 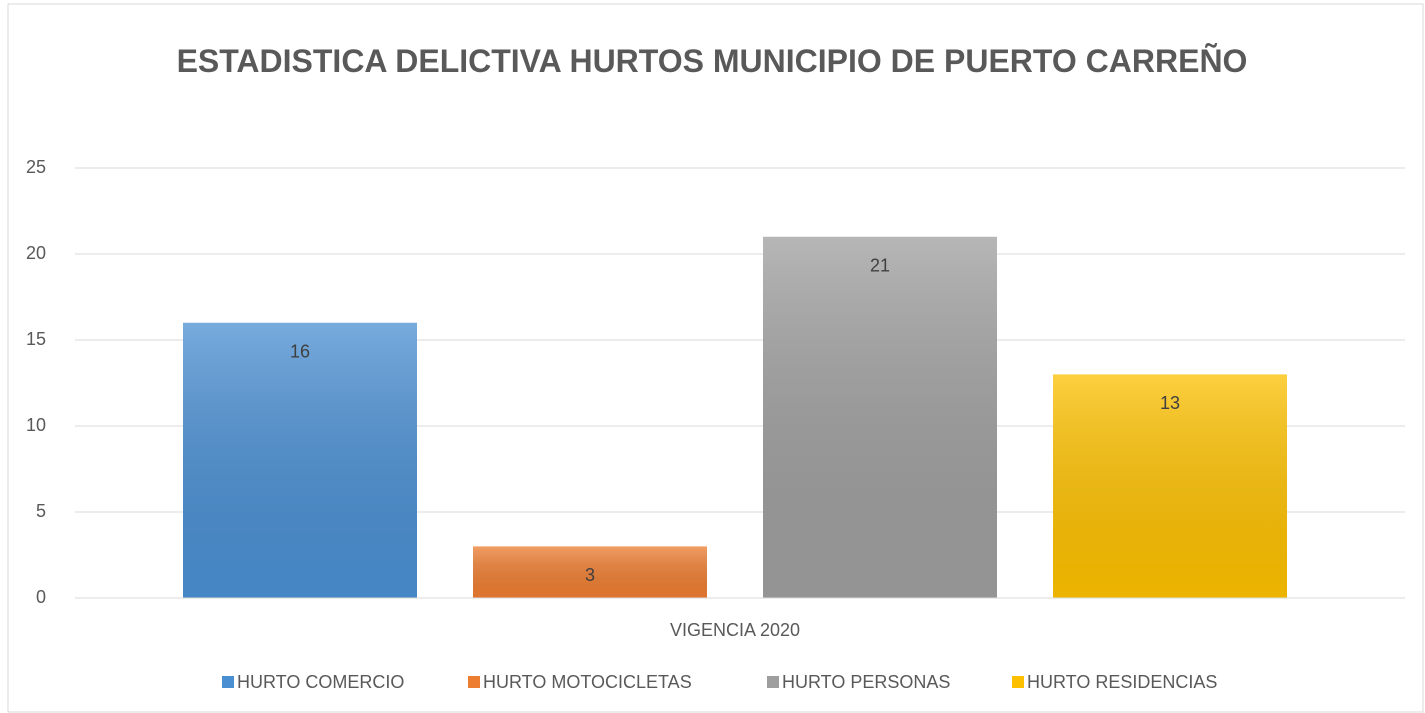 I want to click on y-tick-label: 5, so click(x=41, y=511).